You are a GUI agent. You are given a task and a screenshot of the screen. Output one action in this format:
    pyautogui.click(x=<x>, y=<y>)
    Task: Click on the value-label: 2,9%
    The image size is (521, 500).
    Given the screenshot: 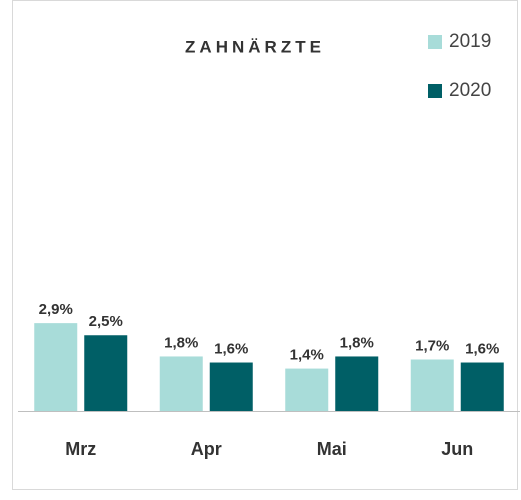 What is the action you would take?
    pyautogui.click(x=56, y=309)
    